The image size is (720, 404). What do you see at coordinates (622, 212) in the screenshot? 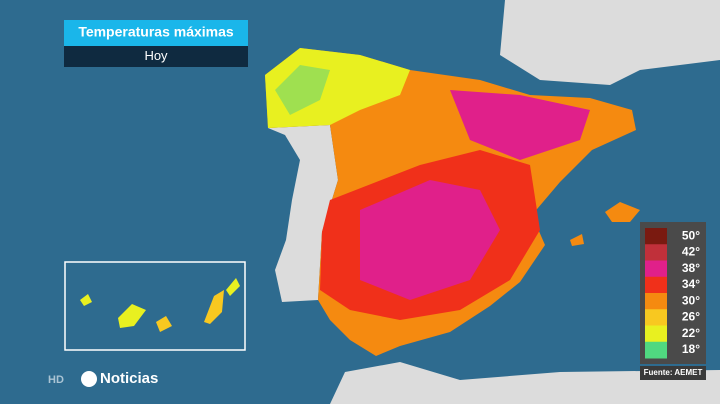
I see `balearics` at bounding box center [622, 212].